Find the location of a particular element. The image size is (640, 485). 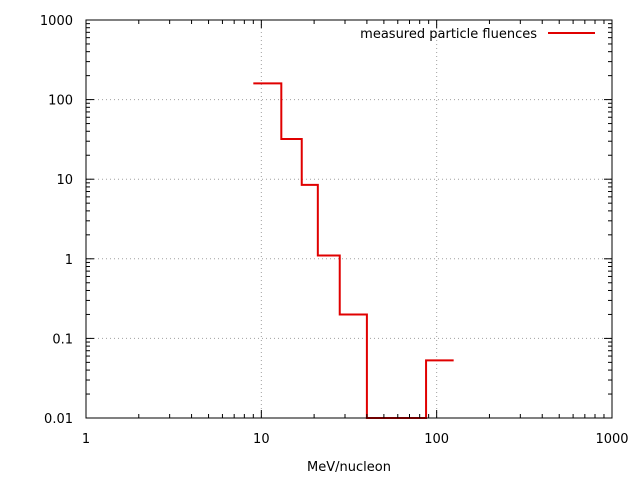

legend: measured particle fluences is located at coordinates (477, 34).